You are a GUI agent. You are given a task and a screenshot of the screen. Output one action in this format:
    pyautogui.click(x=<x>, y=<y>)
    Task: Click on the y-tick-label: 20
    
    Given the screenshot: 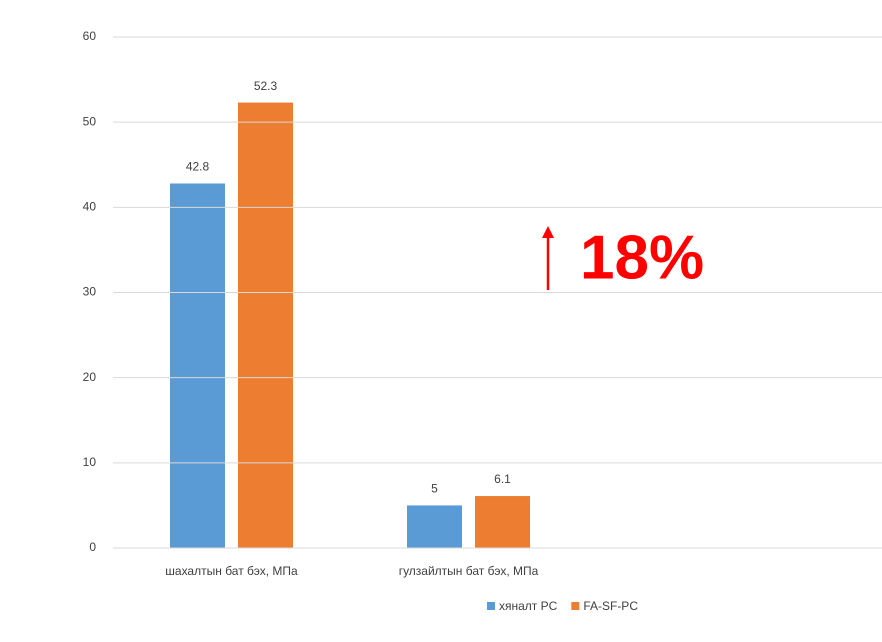 What is the action you would take?
    pyautogui.click(x=90, y=377)
    